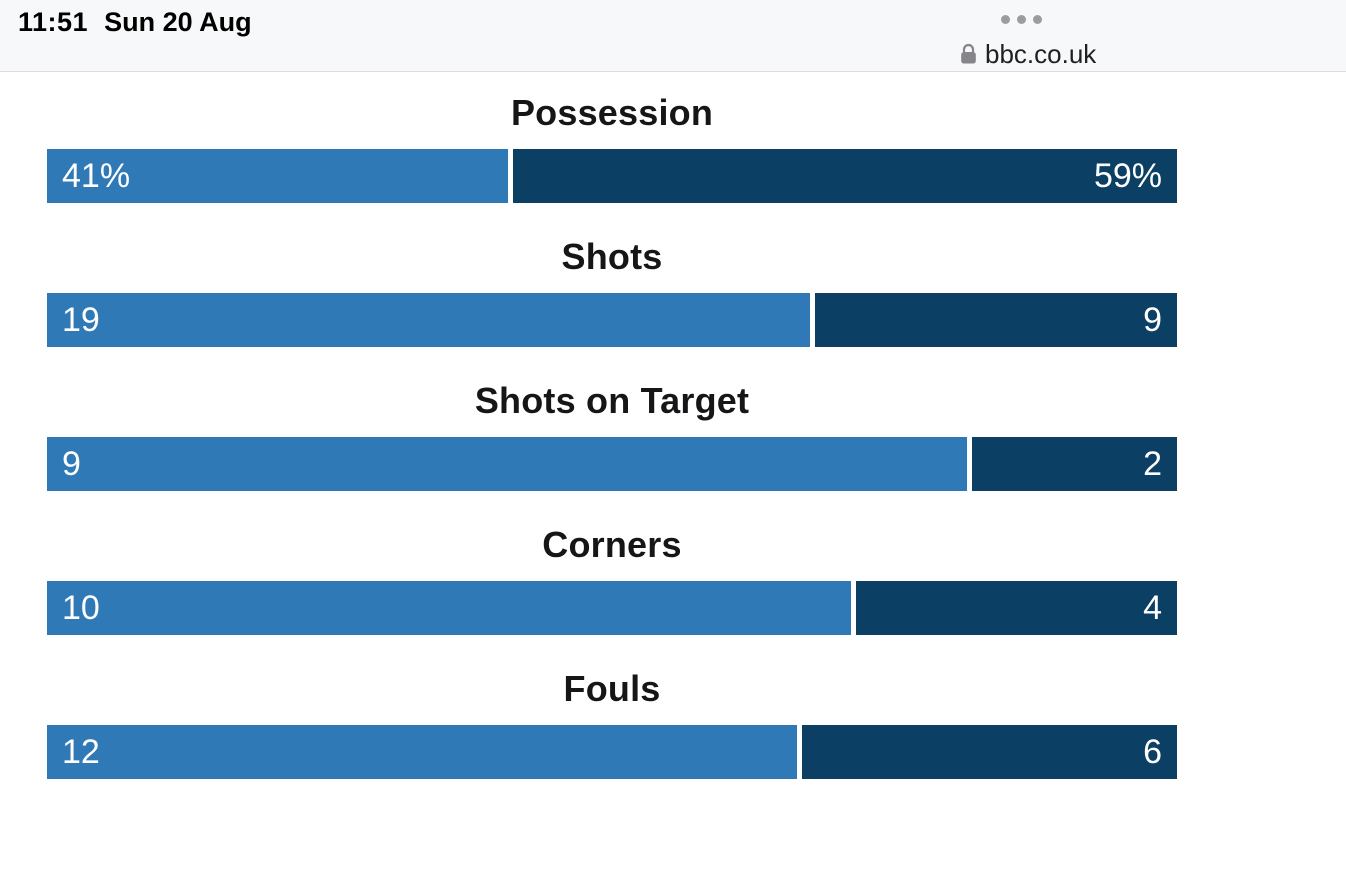 This screenshot has width=1346, height=883. What do you see at coordinates (996, 320) in the screenshot?
I see `away-bar-segment: 9` at bounding box center [996, 320].